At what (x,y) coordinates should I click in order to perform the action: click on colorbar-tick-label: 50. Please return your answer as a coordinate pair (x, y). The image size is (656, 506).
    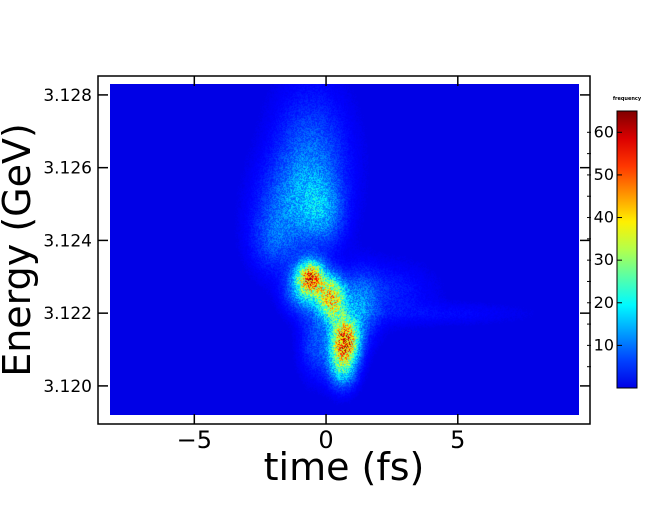
    Looking at the image, I should click on (604, 174).